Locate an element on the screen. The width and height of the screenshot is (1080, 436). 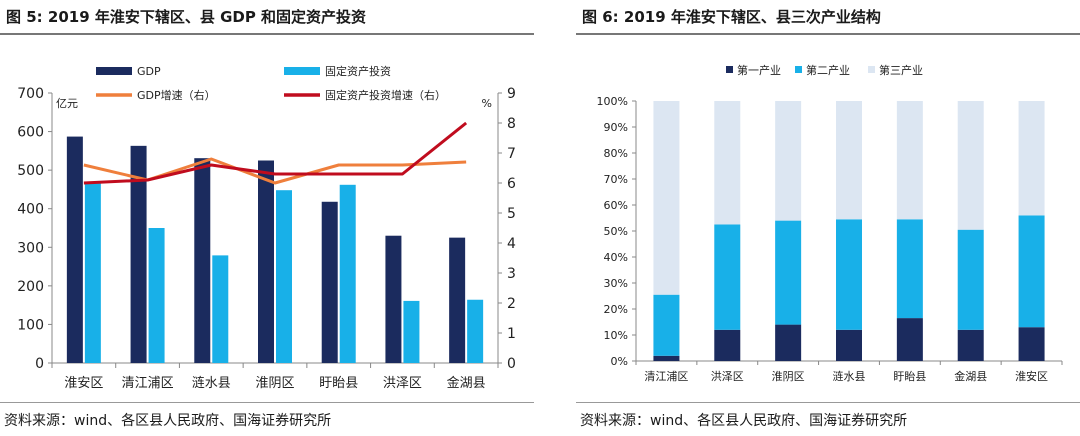
y2-tick-label: 9 is located at coordinates (511, 94).